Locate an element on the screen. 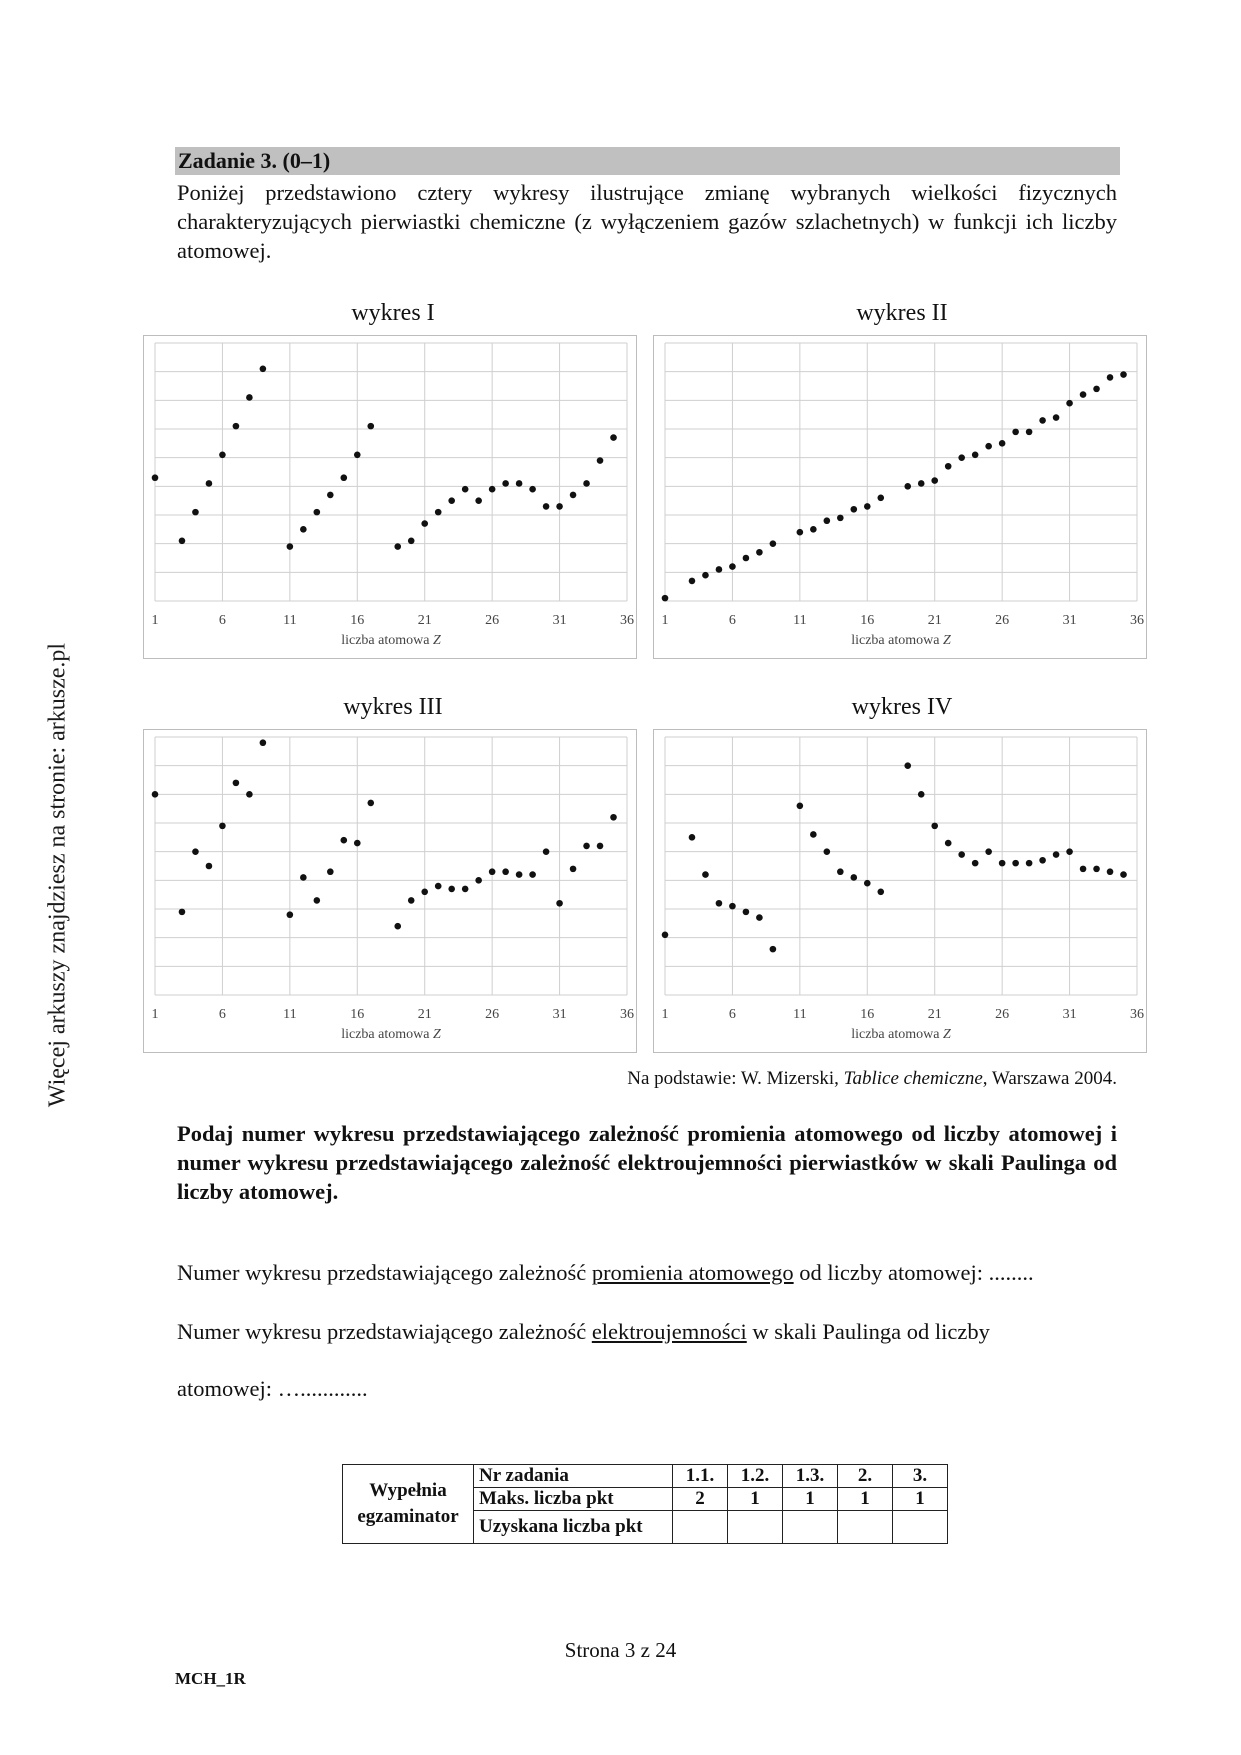 The width and height of the screenshot is (1241, 1755). chart-title-2: wykres II is located at coordinates (902, 313).